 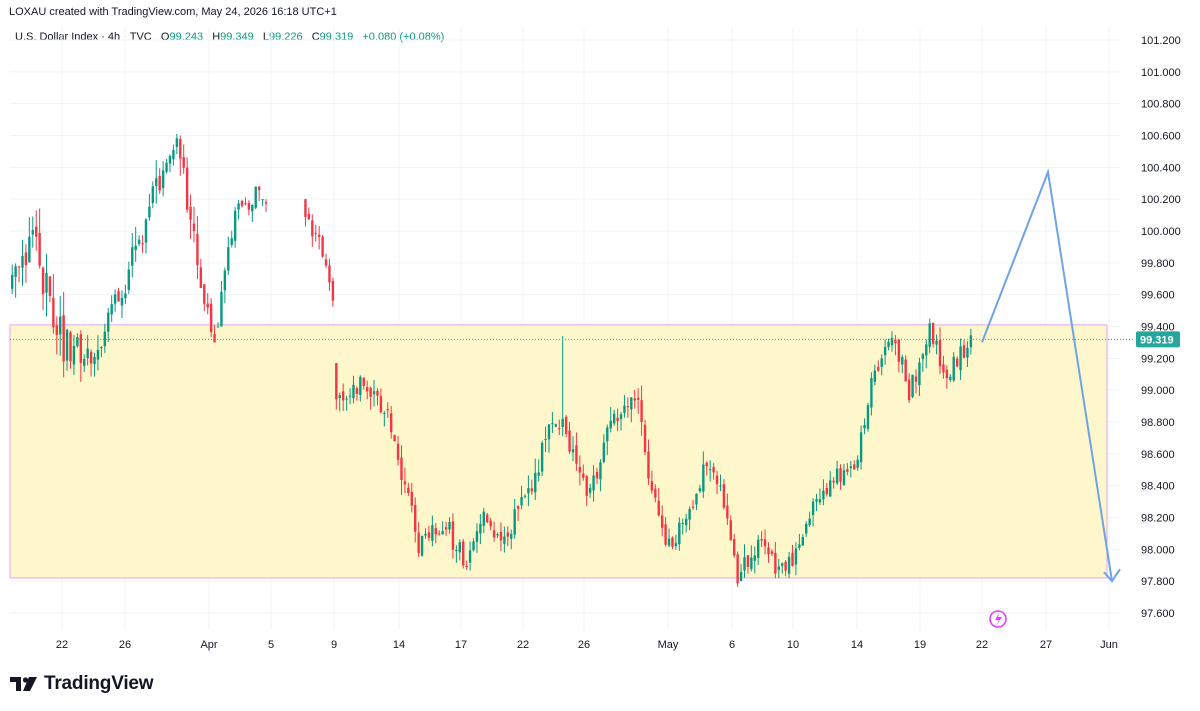 I want to click on price-tick-label: 97.600, so click(x=1158, y=614).